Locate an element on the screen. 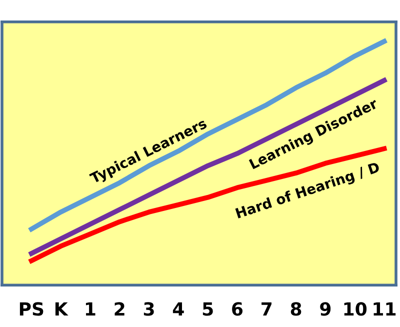  x-tick-label: 6 is located at coordinates (237, 309).